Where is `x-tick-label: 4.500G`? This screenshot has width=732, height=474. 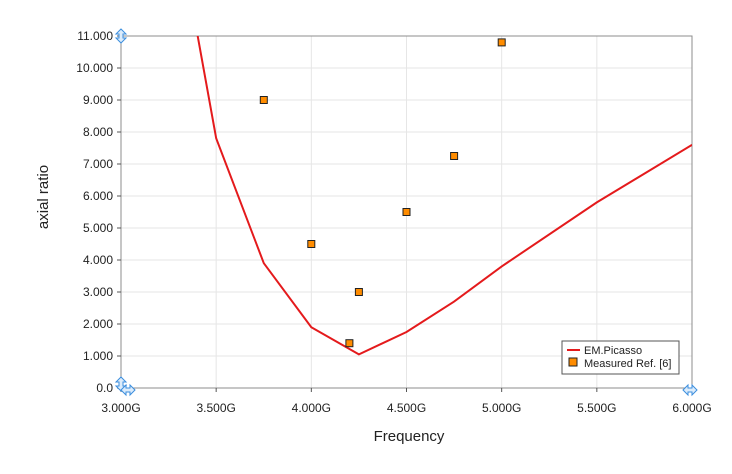
x-tick-label: 4.500G is located at coordinates (406, 408).